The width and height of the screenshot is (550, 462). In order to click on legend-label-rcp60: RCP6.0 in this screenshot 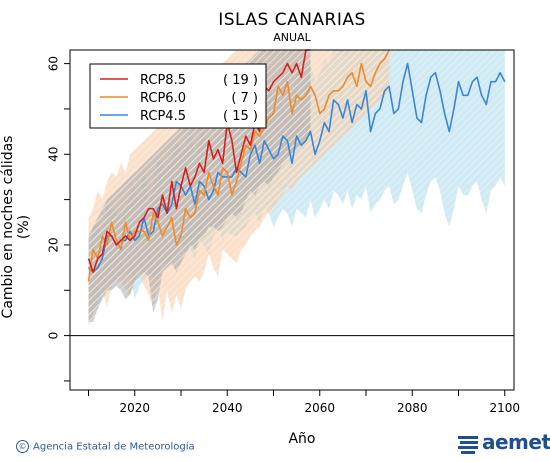, I will do `click(163, 98)`.